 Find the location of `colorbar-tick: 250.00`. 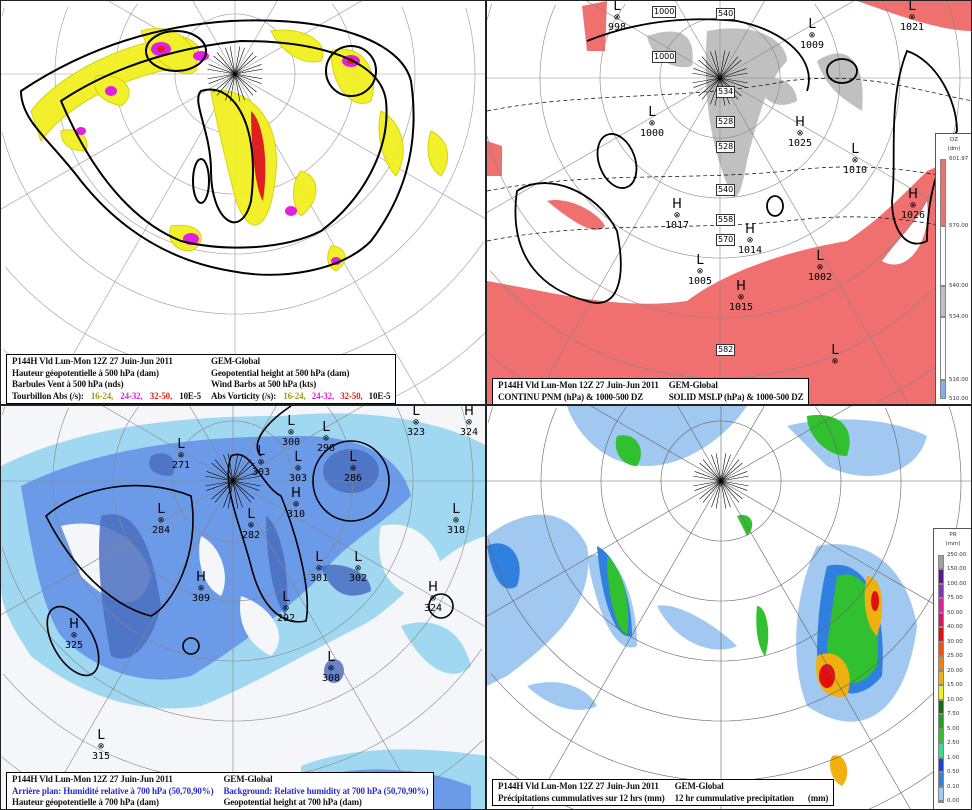

colorbar-tick: 250.00 is located at coordinates (957, 555).